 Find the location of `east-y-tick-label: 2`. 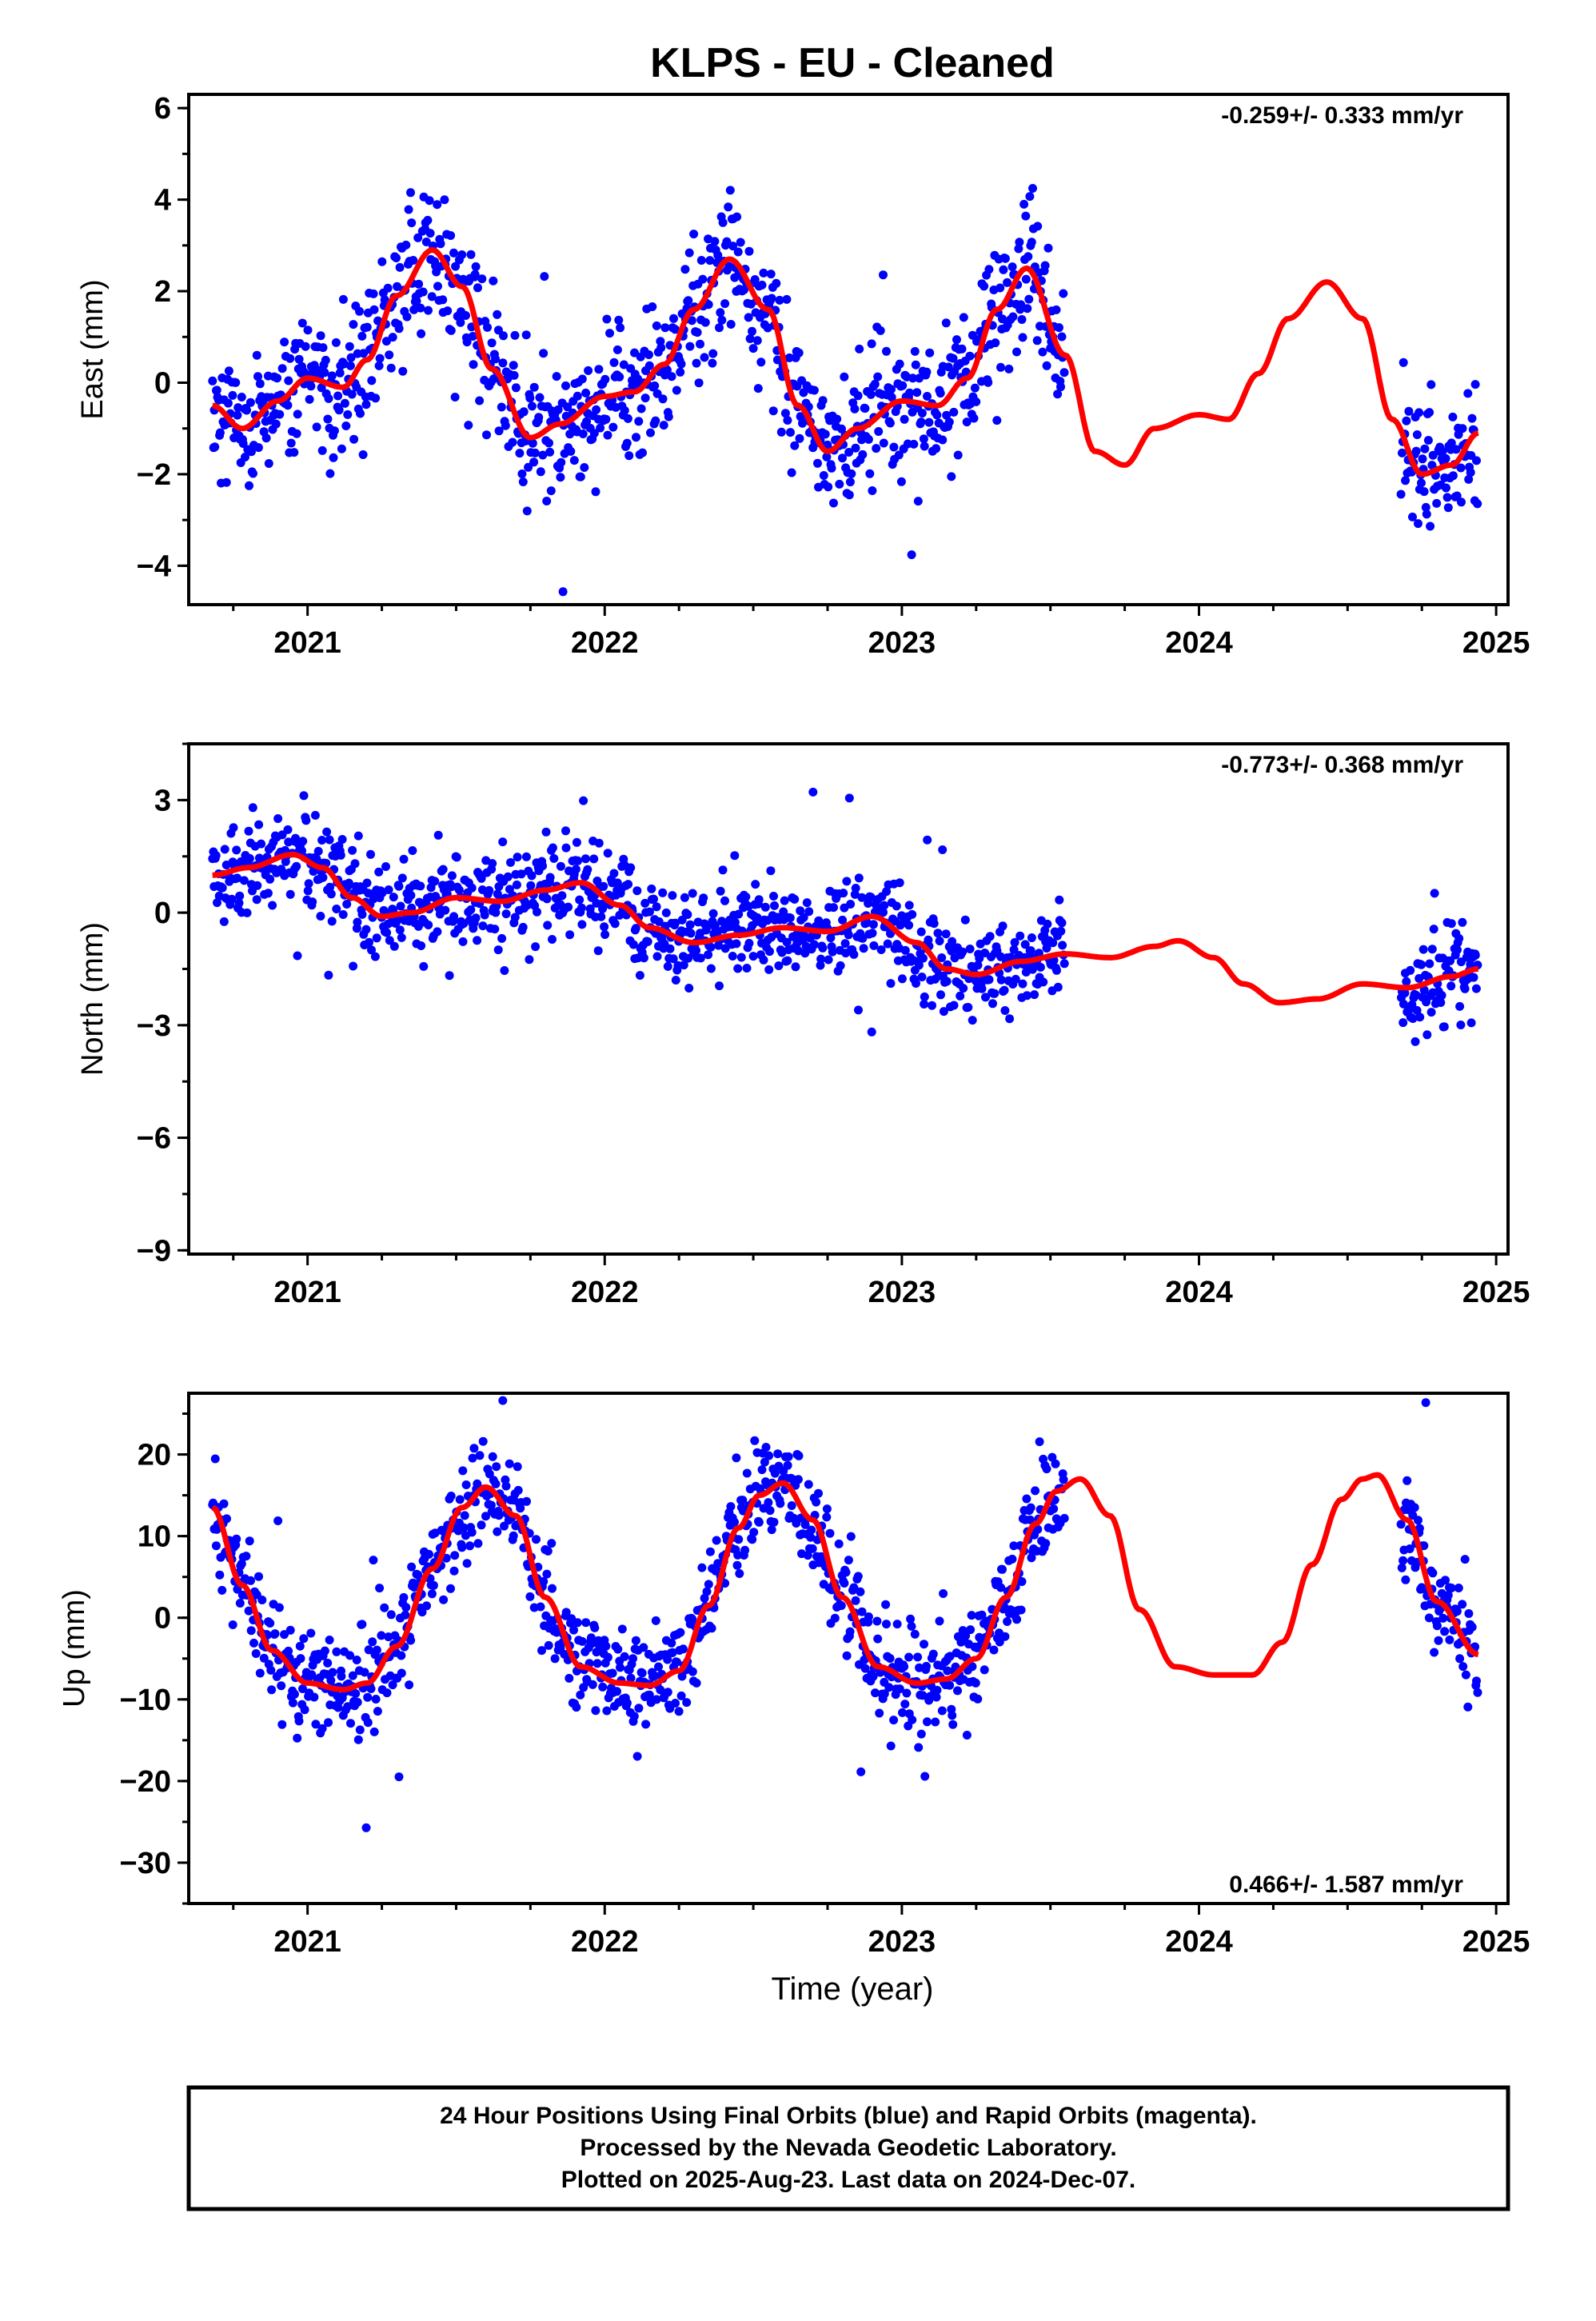

east-y-tick-label: 2 is located at coordinates (162, 292).